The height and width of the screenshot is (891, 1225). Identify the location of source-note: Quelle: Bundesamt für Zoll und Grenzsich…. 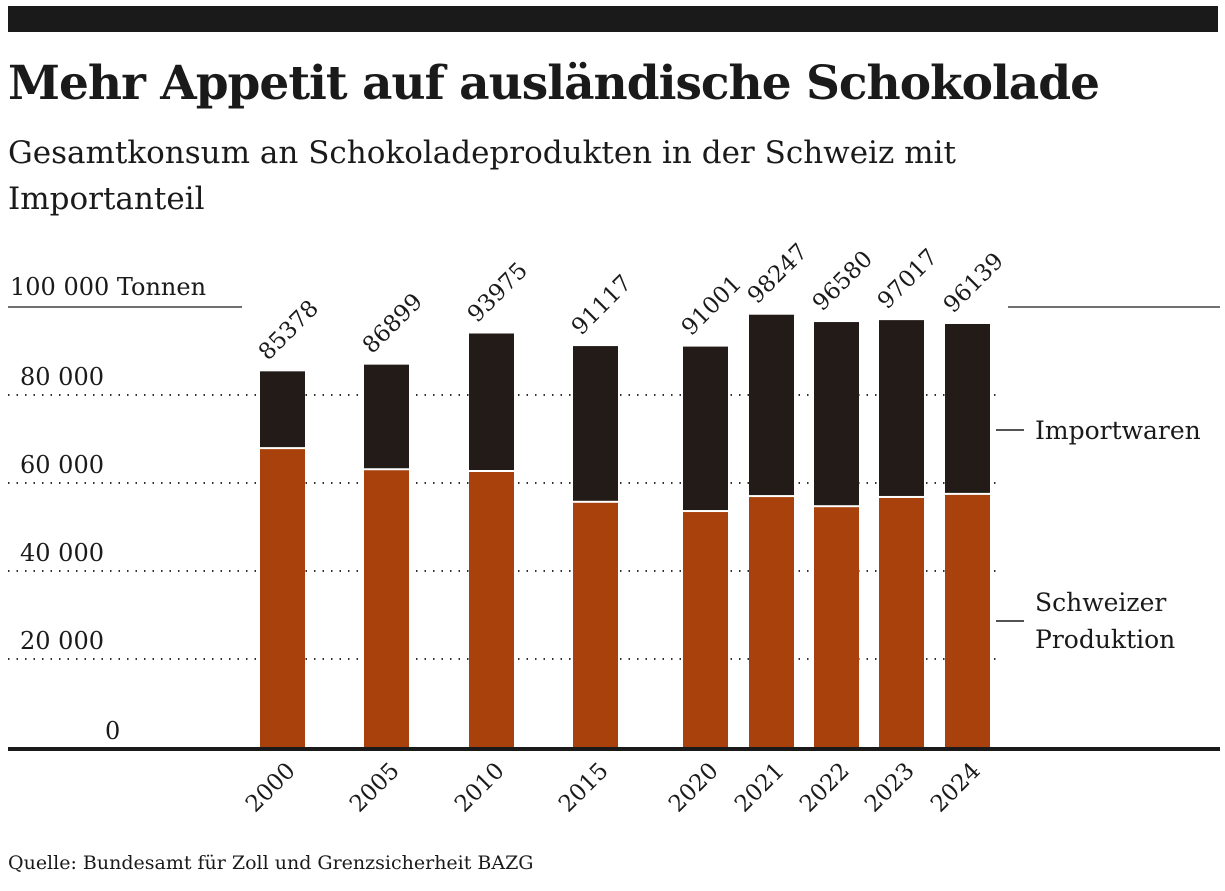
(271, 863).